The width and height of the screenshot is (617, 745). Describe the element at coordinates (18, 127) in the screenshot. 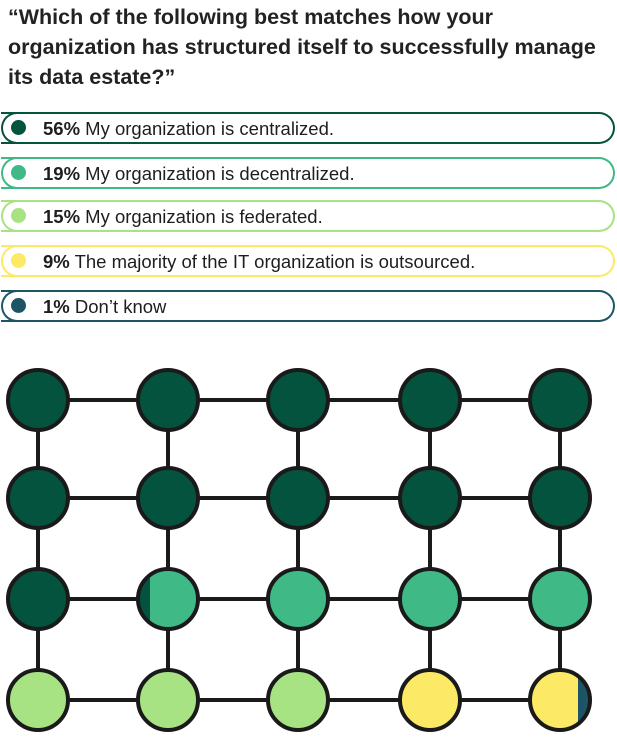

I see `legend-dot-centralized` at that location.